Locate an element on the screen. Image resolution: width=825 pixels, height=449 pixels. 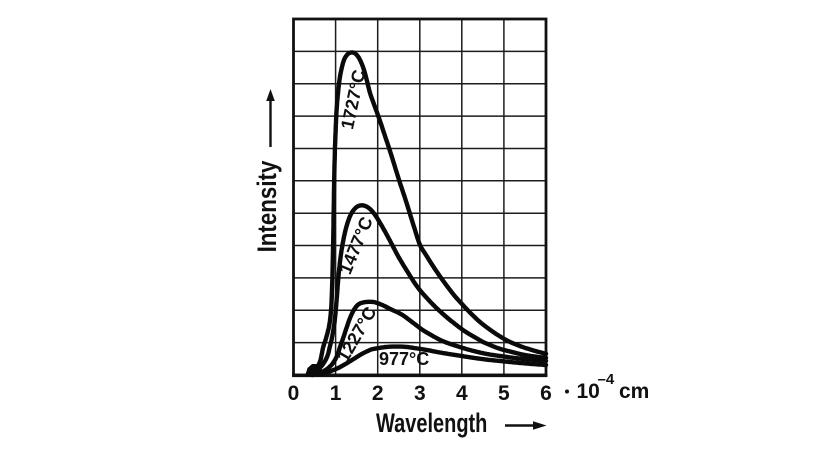
svg-text: 2 is located at coordinates (378, 393).